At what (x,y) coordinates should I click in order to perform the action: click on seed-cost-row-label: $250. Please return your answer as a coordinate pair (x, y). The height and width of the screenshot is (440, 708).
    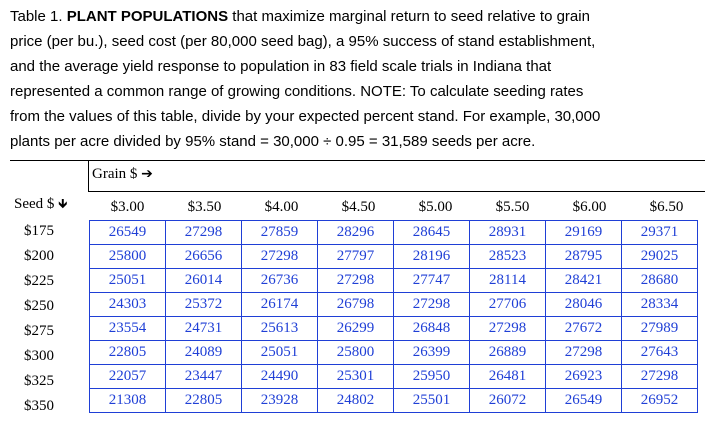
    Looking at the image, I should click on (39, 306).